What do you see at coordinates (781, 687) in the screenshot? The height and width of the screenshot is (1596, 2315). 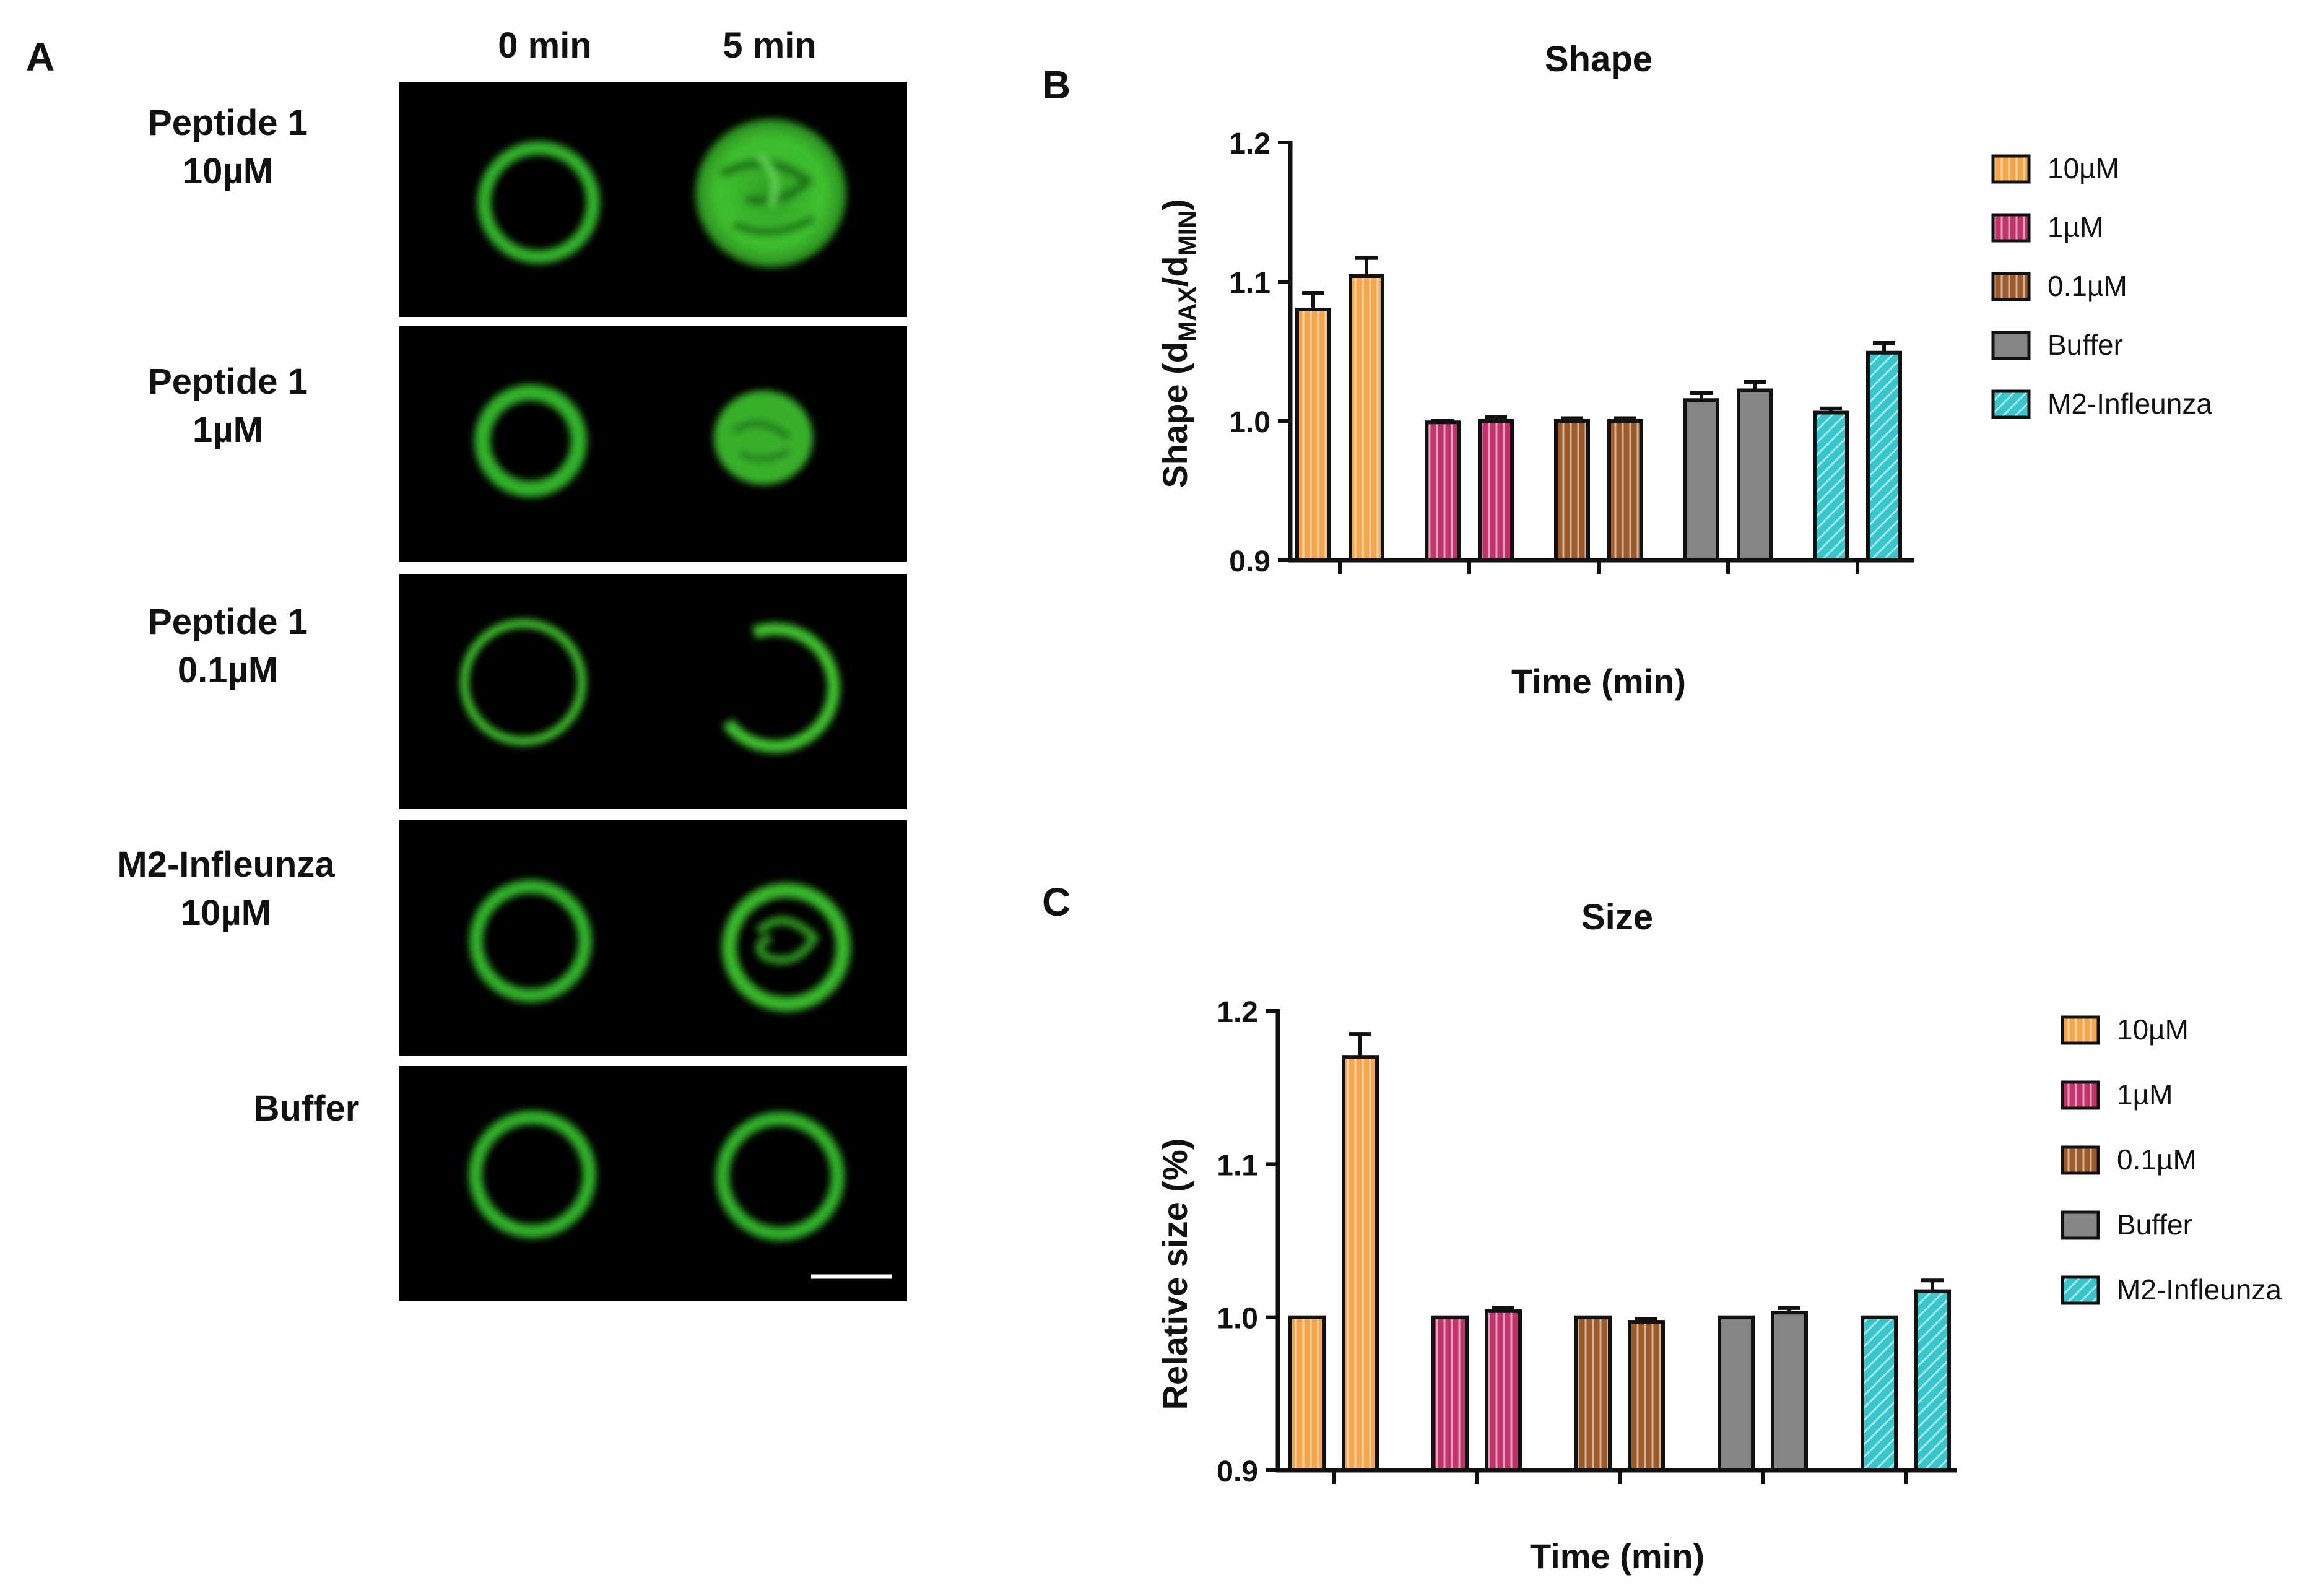 I see `vesicle-5min-partial` at bounding box center [781, 687].